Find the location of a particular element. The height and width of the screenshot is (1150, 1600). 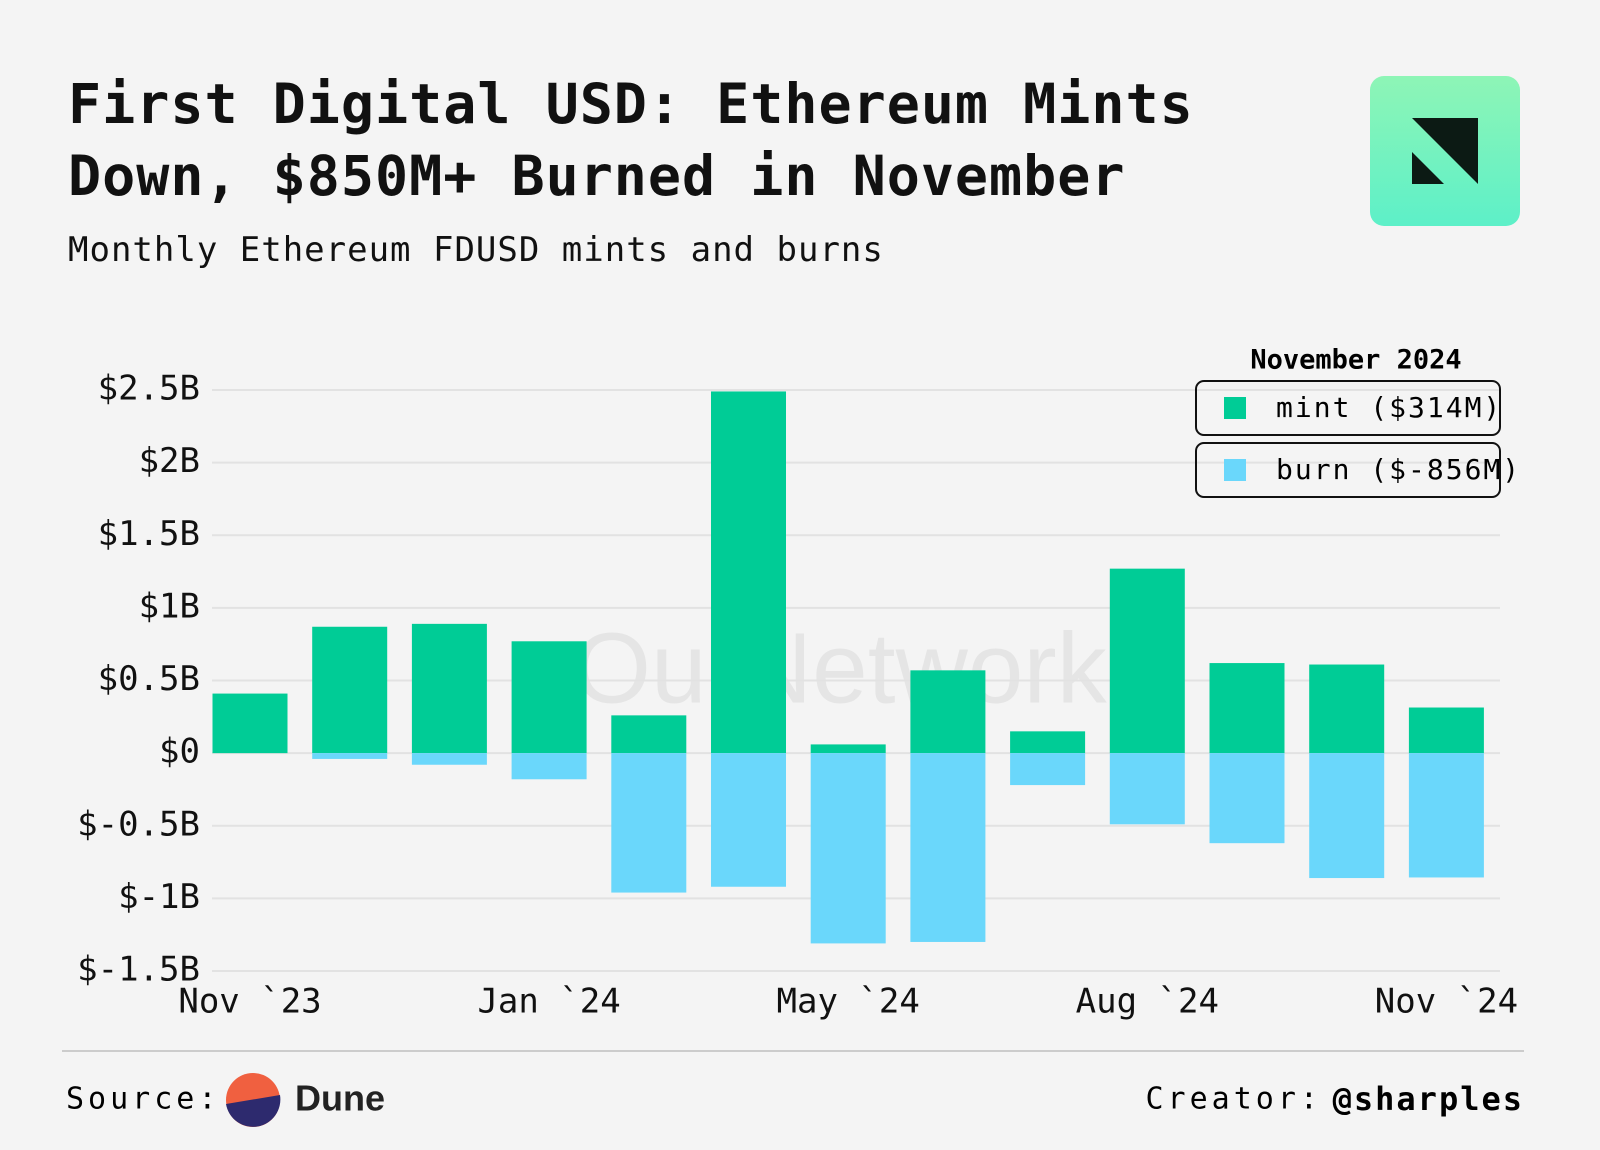

watermark: OurNetwork is located at coordinates (840, 668).